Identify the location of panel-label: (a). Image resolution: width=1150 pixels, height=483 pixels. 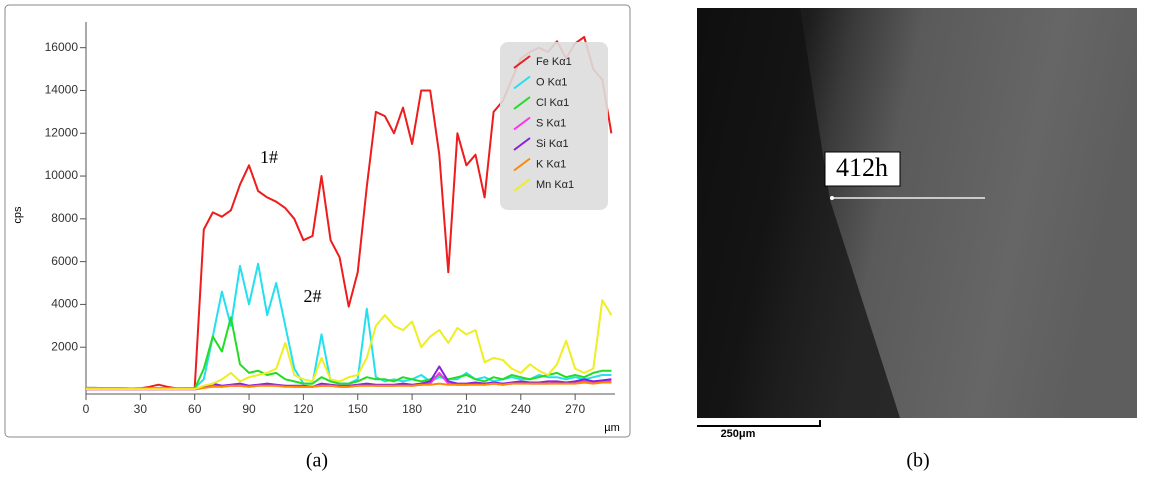
(317, 461).